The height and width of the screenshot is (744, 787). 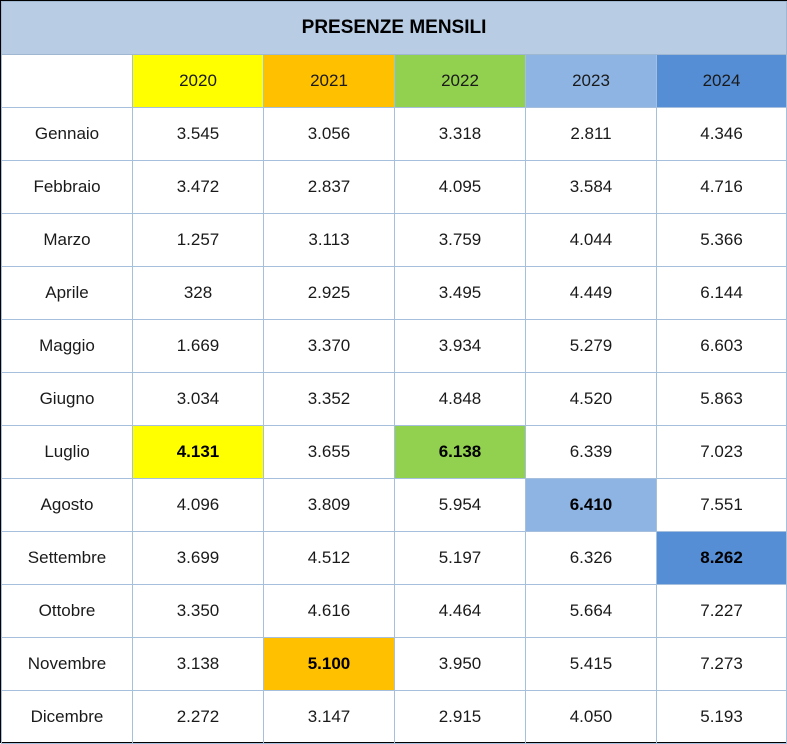 What do you see at coordinates (329, 293) in the screenshot?
I see `value-cell-2021: 2.925` at bounding box center [329, 293].